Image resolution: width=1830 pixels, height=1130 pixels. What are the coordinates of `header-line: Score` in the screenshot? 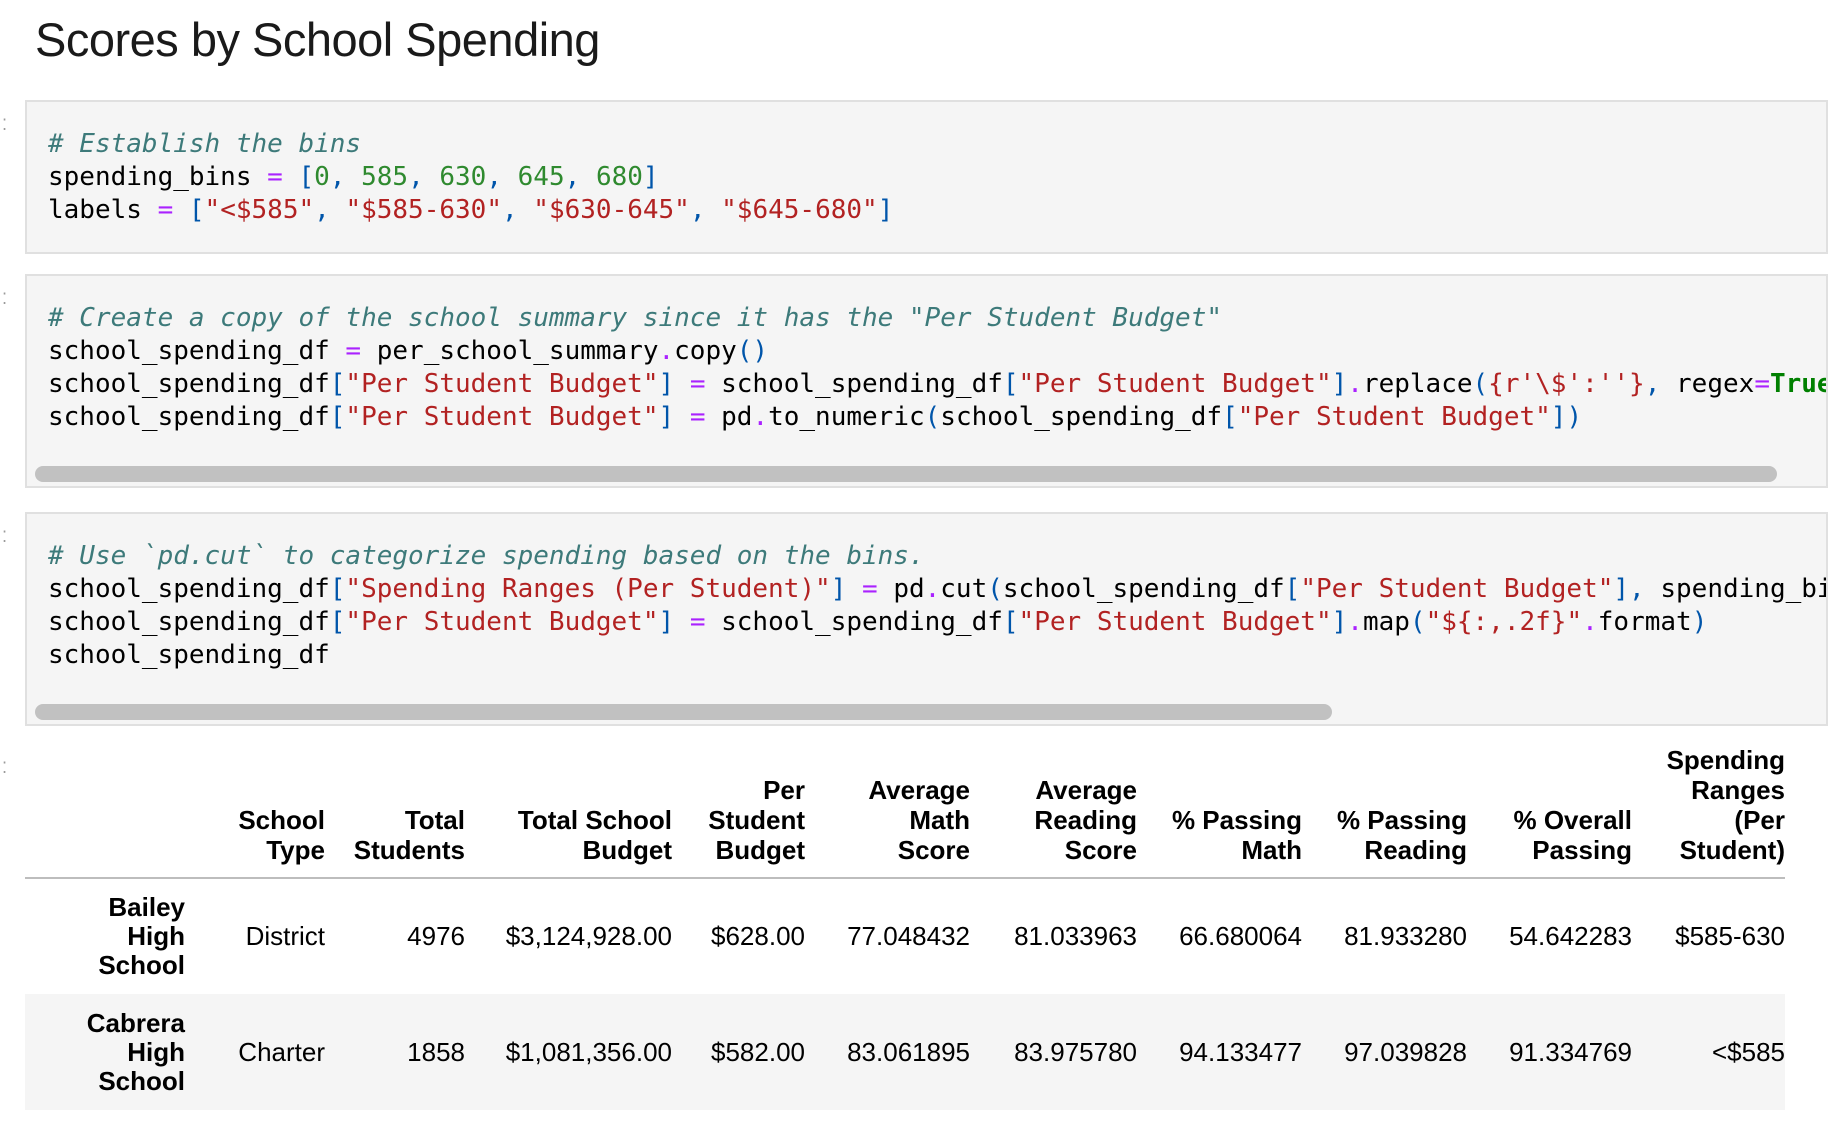 It's located at (1100, 850).